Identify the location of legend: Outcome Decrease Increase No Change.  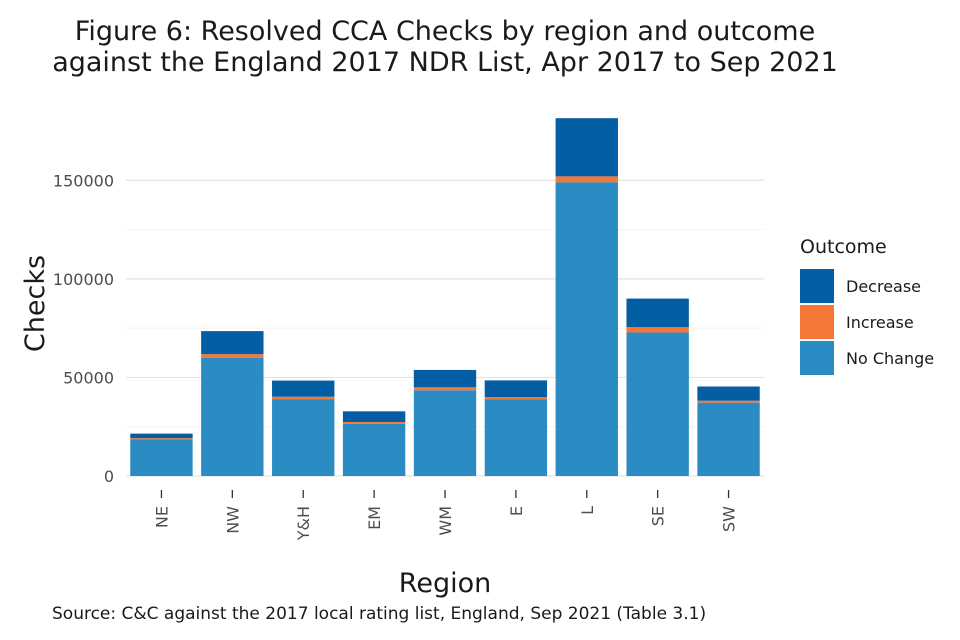
(867, 306).